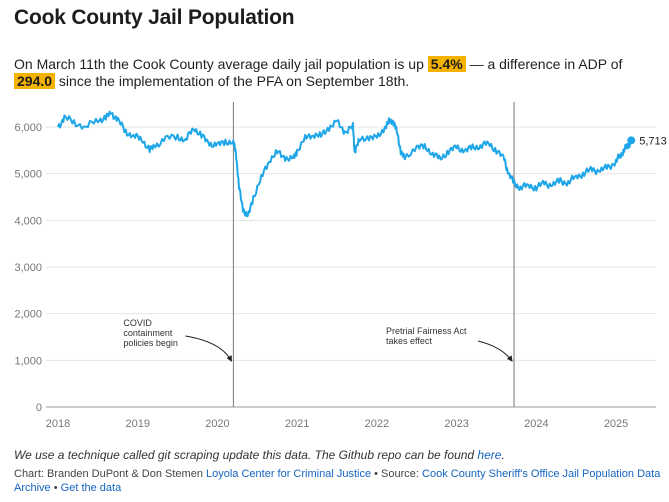 This screenshot has height=502, width=669. What do you see at coordinates (397, 474) in the screenshot?
I see `footer-separator: • Source:` at bounding box center [397, 474].